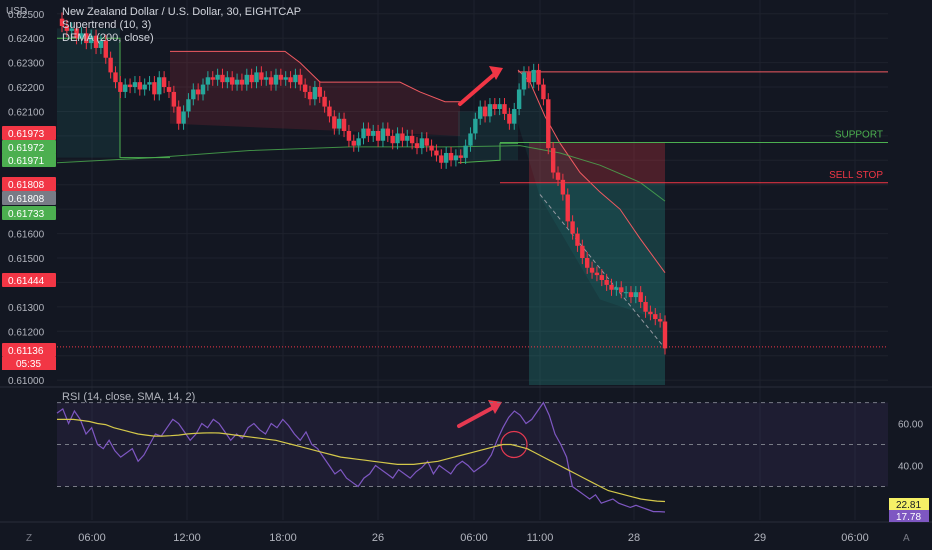  I want to click on short-position-box, so click(597, 263).